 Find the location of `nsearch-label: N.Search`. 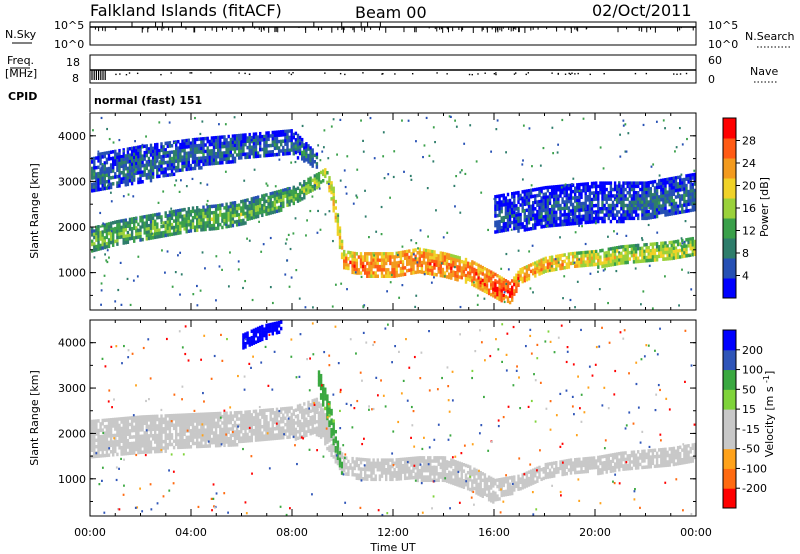

nsearch-label: N.Search is located at coordinates (770, 36).